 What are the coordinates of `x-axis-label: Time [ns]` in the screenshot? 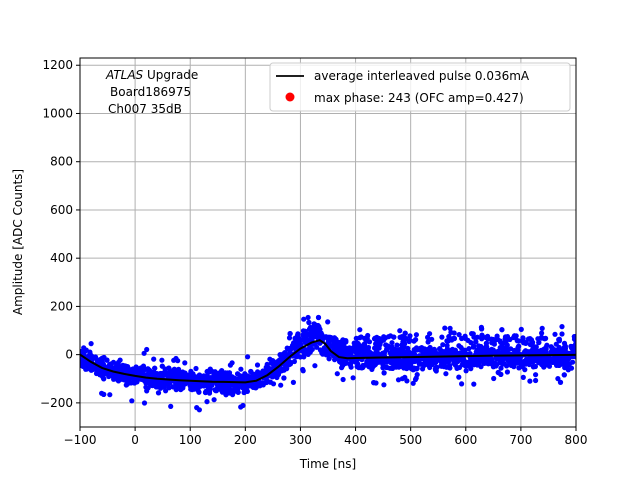 It's located at (327, 464).